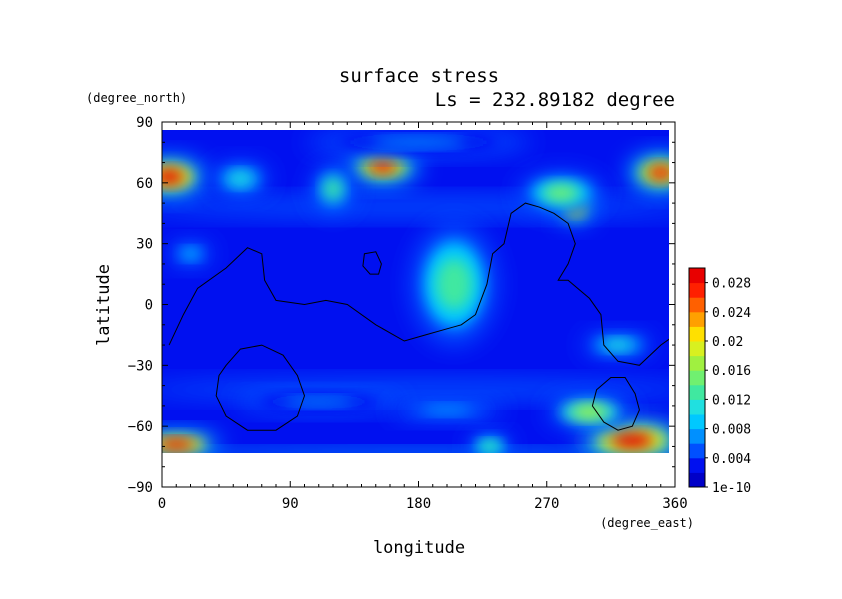  Describe the element at coordinates (144, 184) in the screenshot. I see `y-tick-label: 60` at that location.